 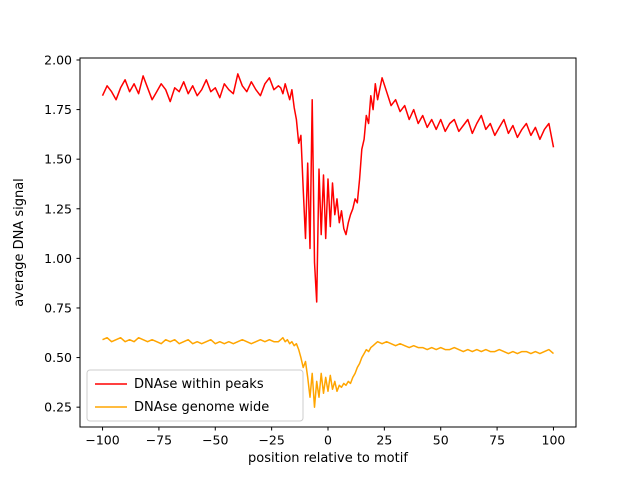 What do you see at coordinates (58, 307) in the screenshot?
I see `y-tick-label: 0.75` at bounding box center [58, 307].